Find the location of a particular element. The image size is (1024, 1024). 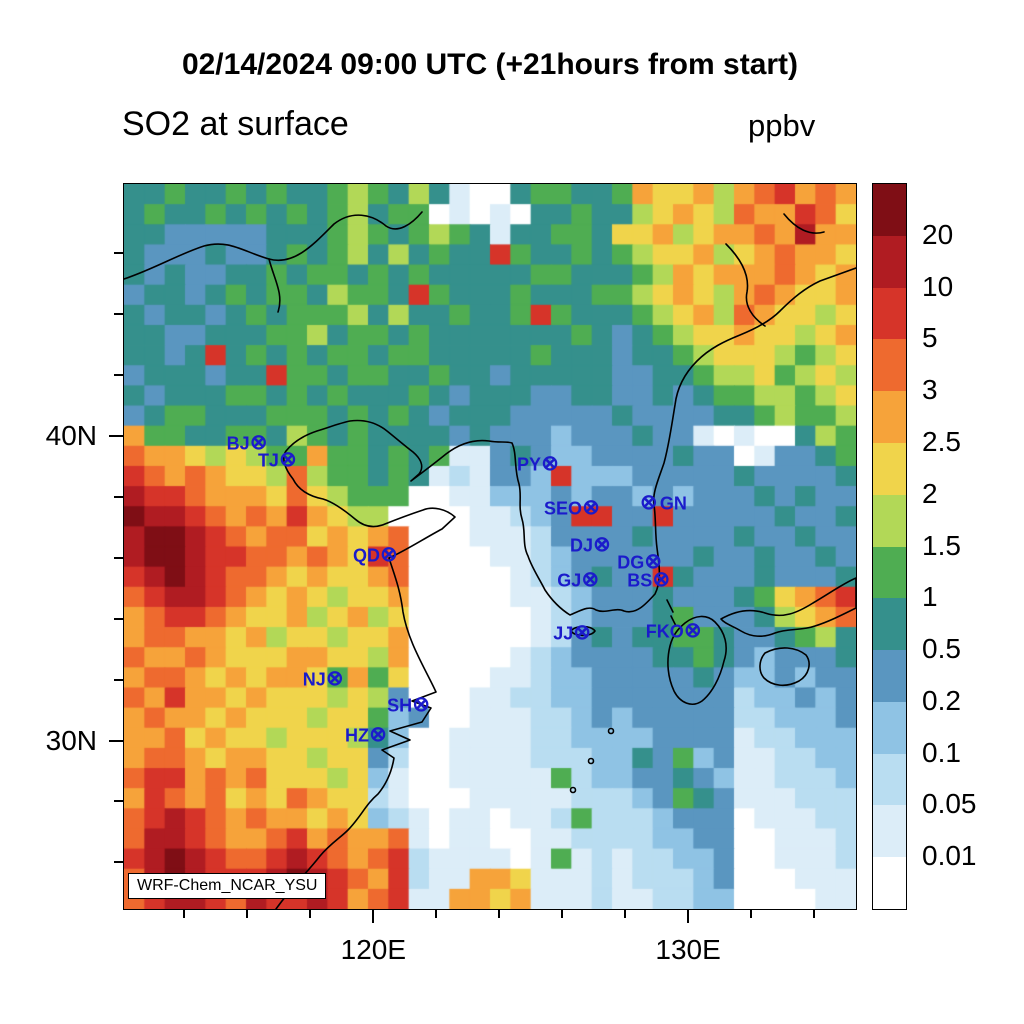

units-label: ppbv is located at coordinates (782, 125).